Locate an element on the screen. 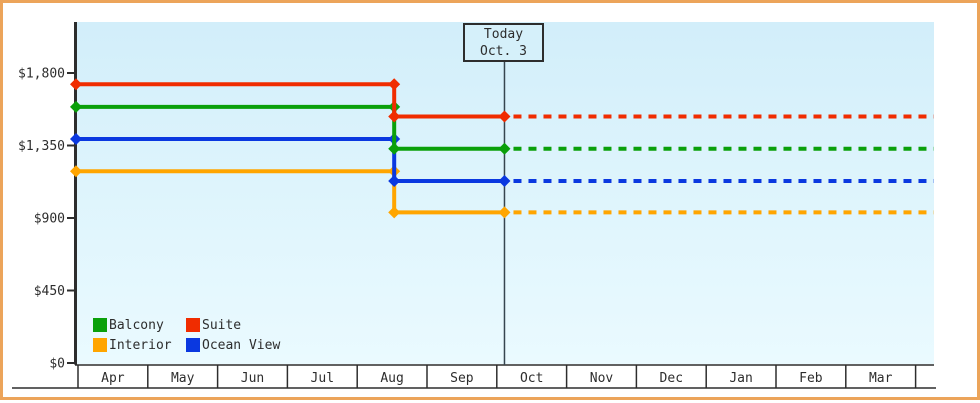 This screenshot has width=980, height=403. series-line-solid-interior is located at coordinates (290, 192).